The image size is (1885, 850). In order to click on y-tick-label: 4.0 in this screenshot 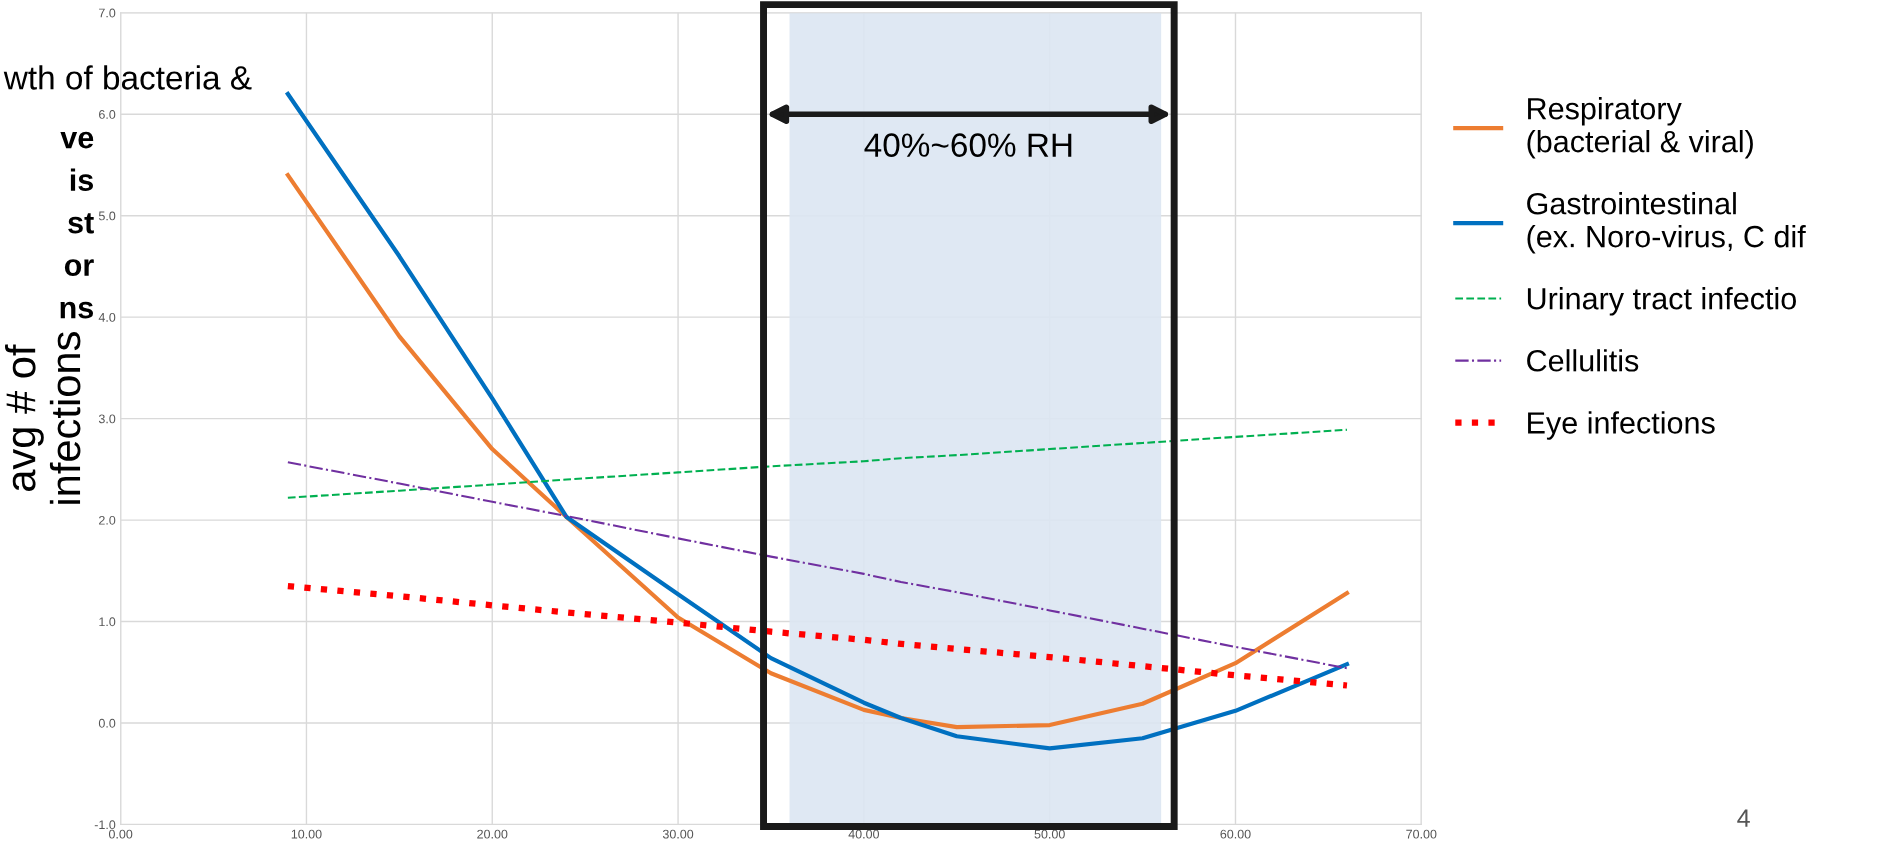, I will do `click(107, 317)`.